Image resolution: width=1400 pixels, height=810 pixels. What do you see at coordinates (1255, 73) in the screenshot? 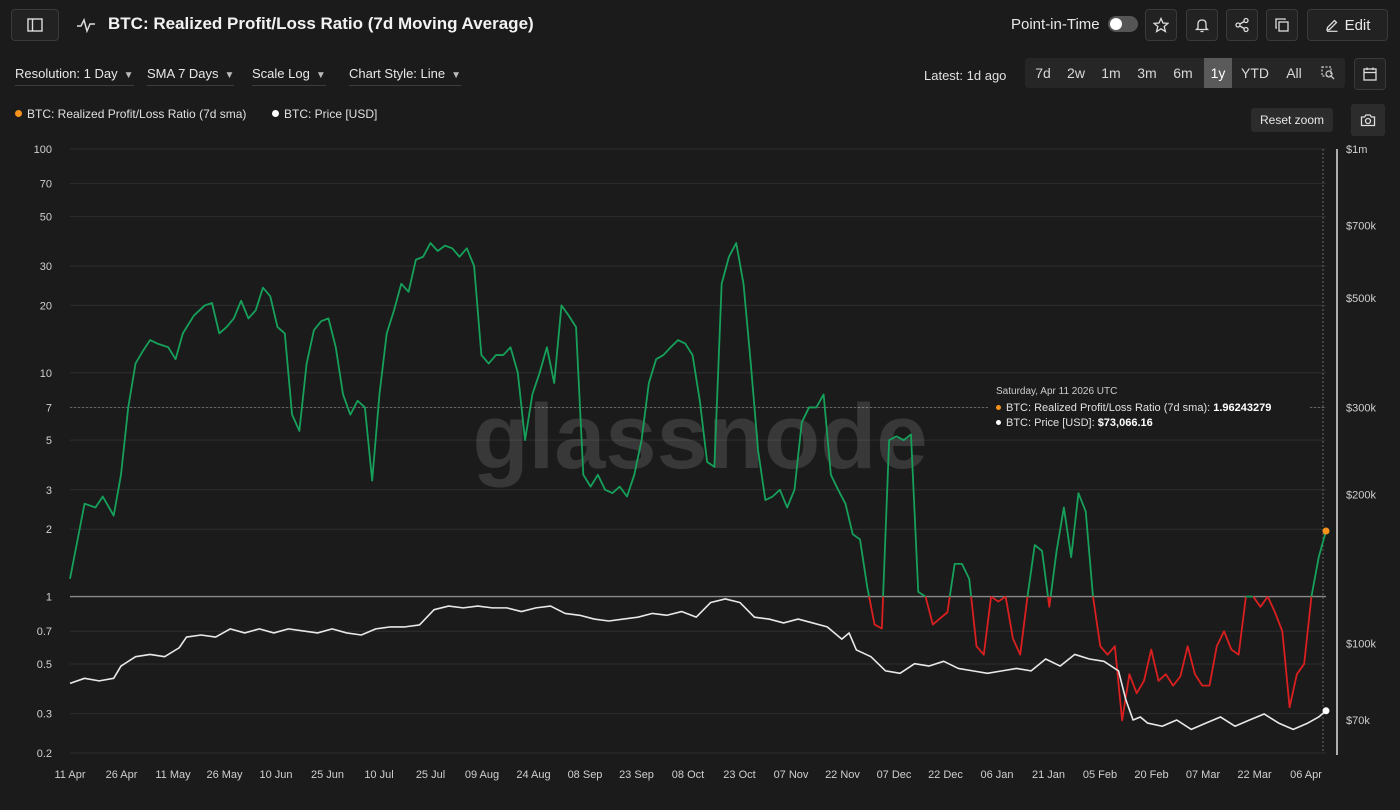
I see `range-ytd: YTD` at bounding box center [1255, 73].